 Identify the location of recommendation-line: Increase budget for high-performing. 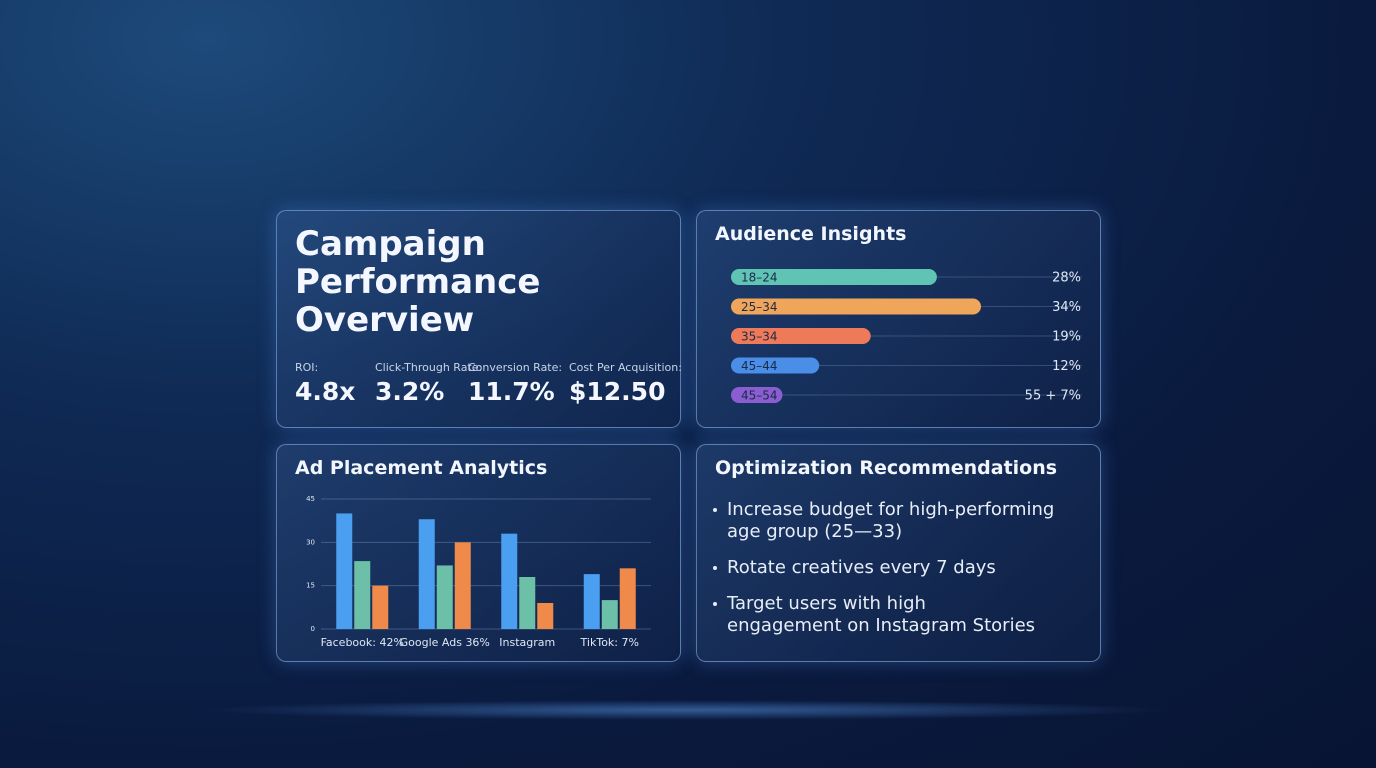
(891, 509).